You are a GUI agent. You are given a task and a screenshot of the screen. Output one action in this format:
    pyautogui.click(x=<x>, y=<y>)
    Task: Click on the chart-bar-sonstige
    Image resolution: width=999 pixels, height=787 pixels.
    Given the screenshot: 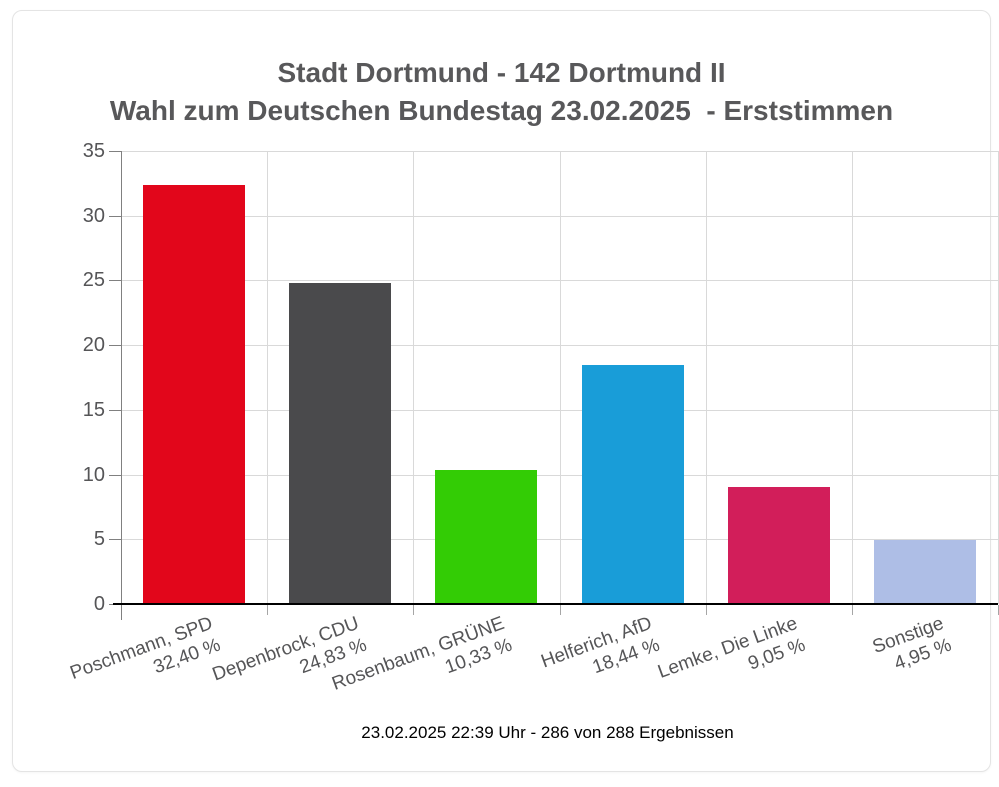 What is the action you would take?
    pyautogui.click(x=925, y=572)
    